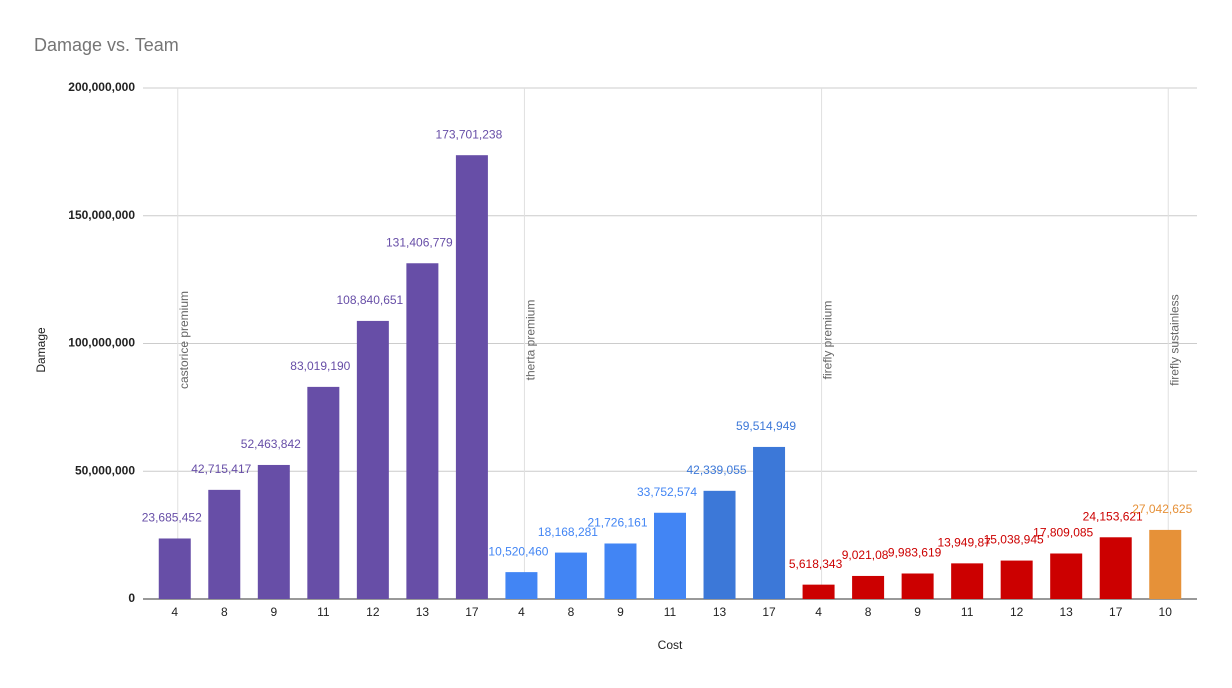 The height and width of the screenshot is (688, 1232). Describe the element at coordinates (184, 340) in the screenshot. I see `annotation: castorice premium` at that location.